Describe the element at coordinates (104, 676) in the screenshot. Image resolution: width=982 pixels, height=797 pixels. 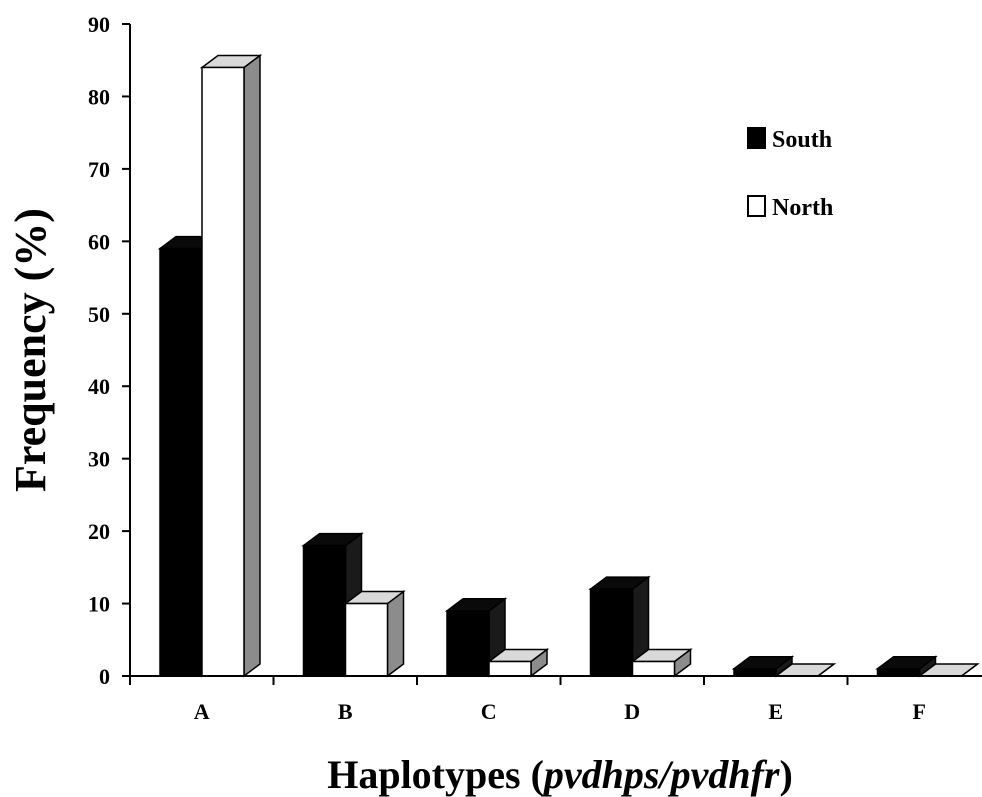
I see `y-tick-label: 0` at that location.